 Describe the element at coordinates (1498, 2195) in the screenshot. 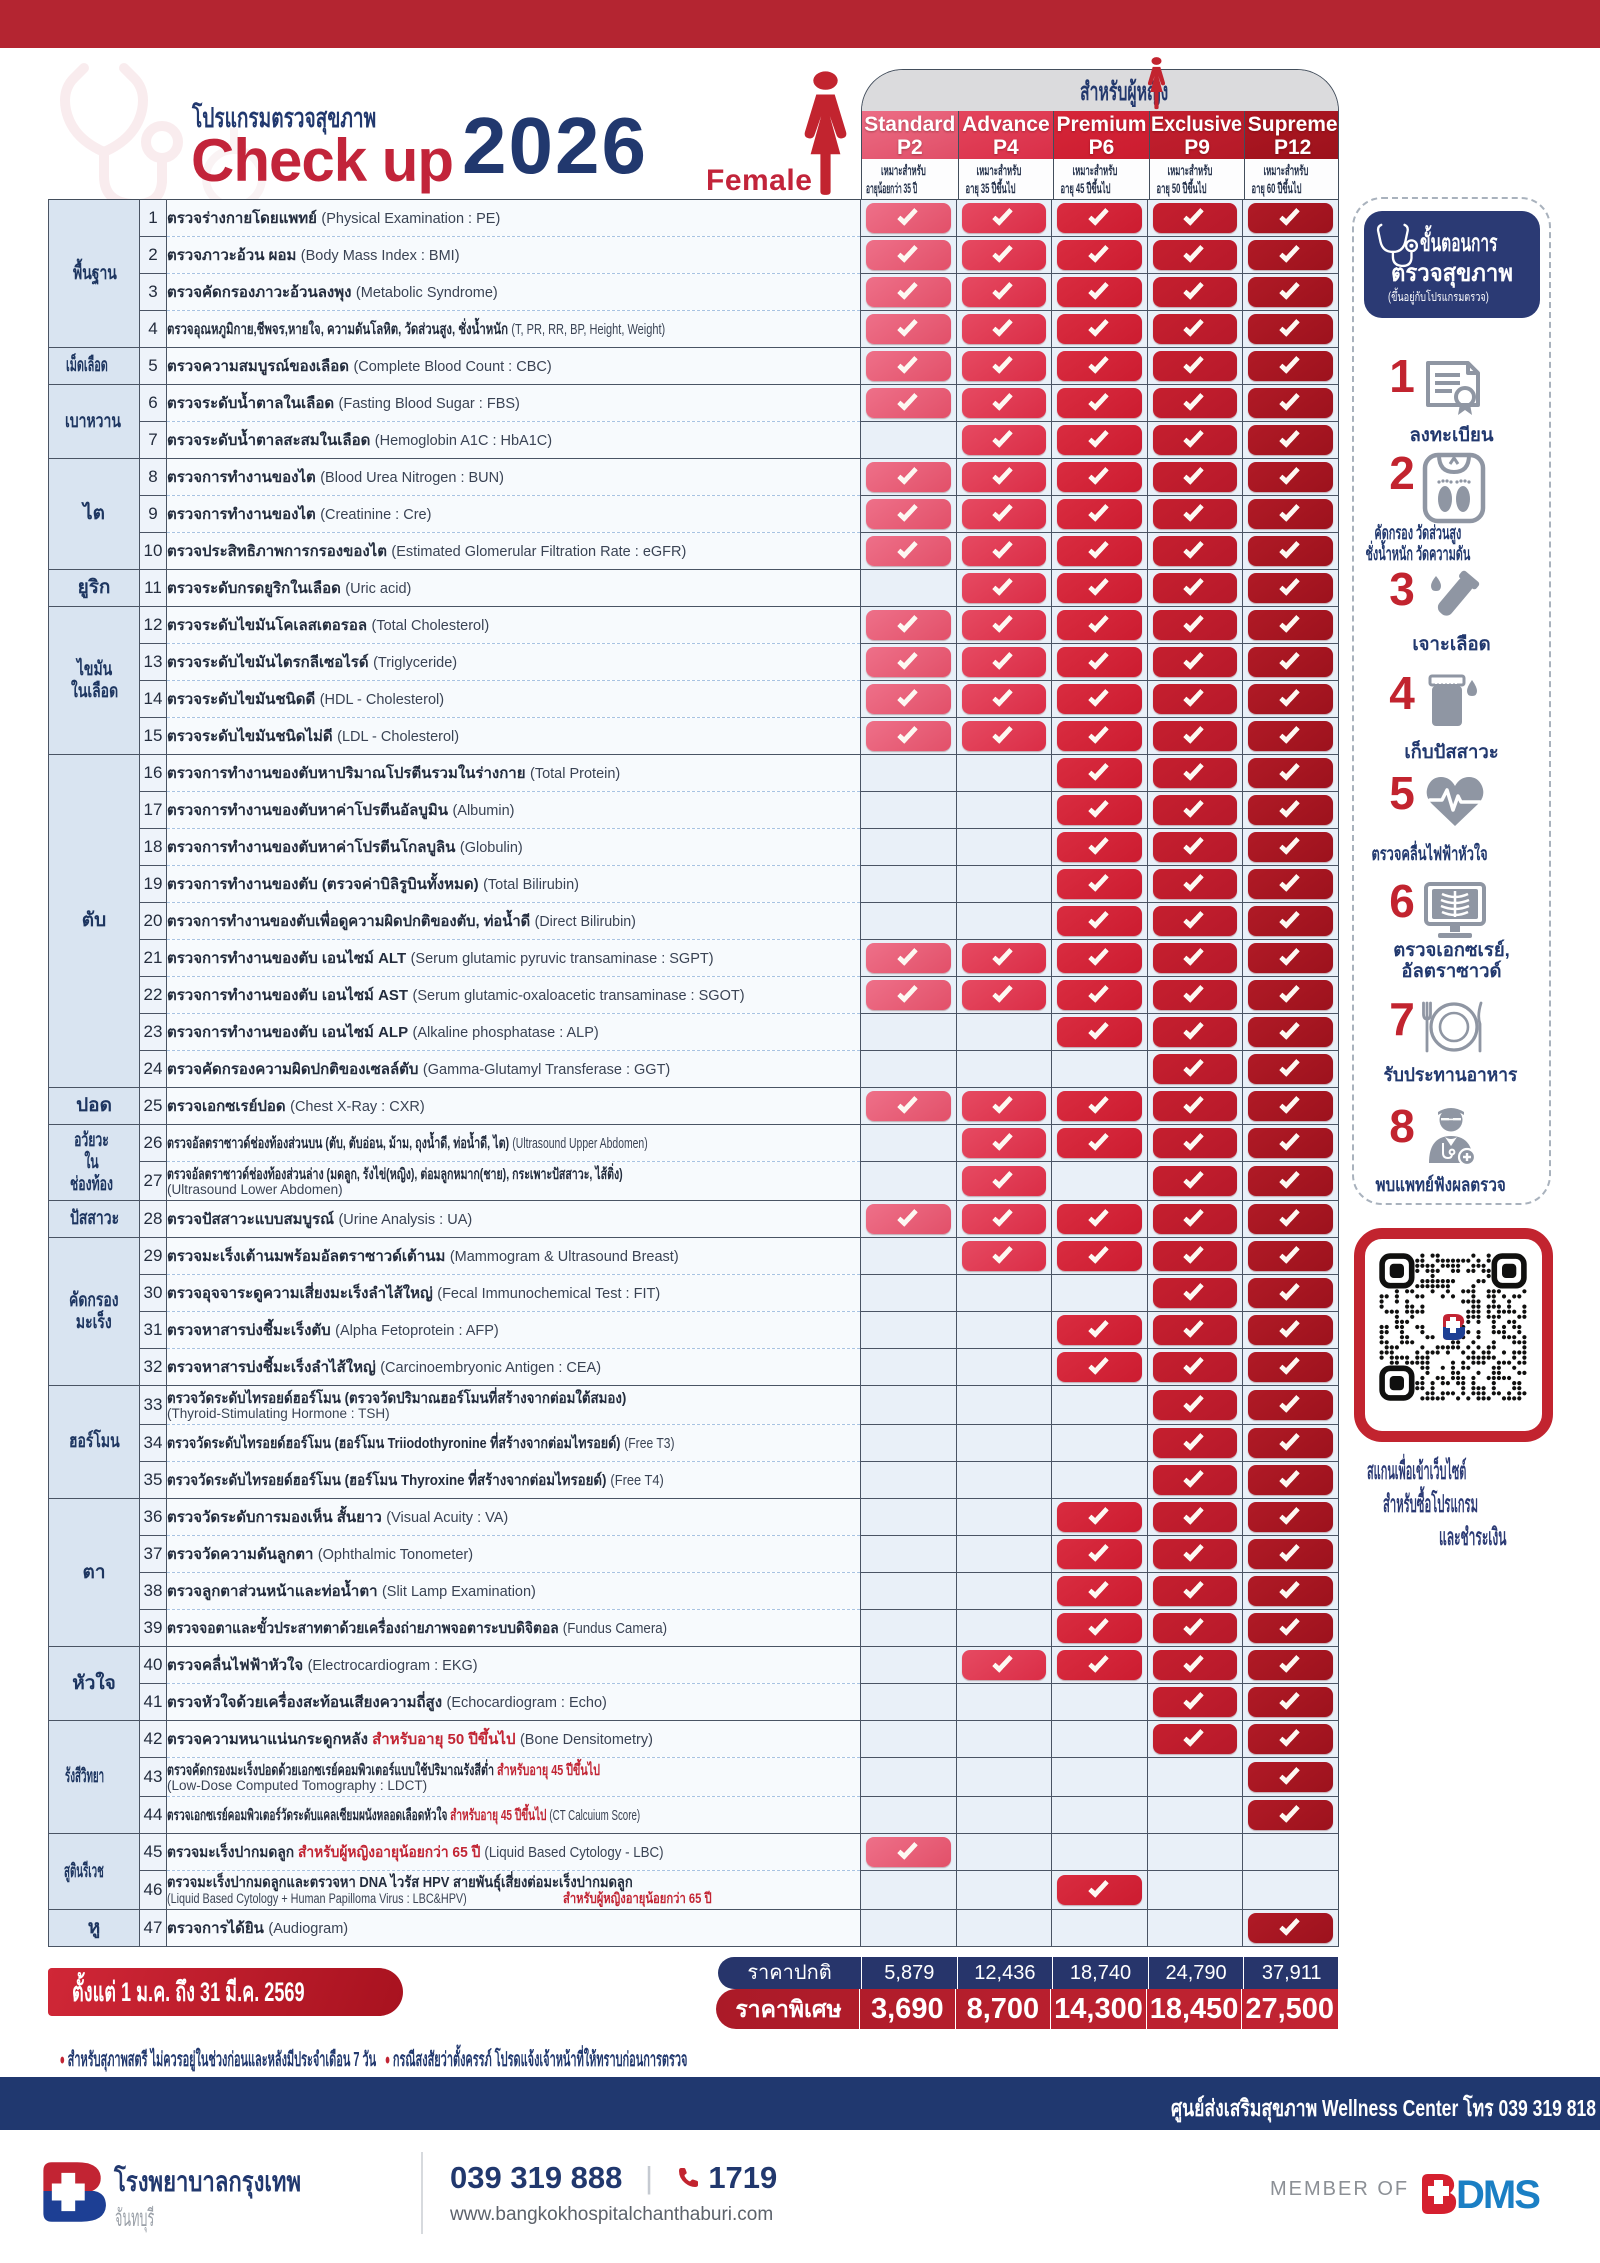

I see `svg-text: DMS` at that location.